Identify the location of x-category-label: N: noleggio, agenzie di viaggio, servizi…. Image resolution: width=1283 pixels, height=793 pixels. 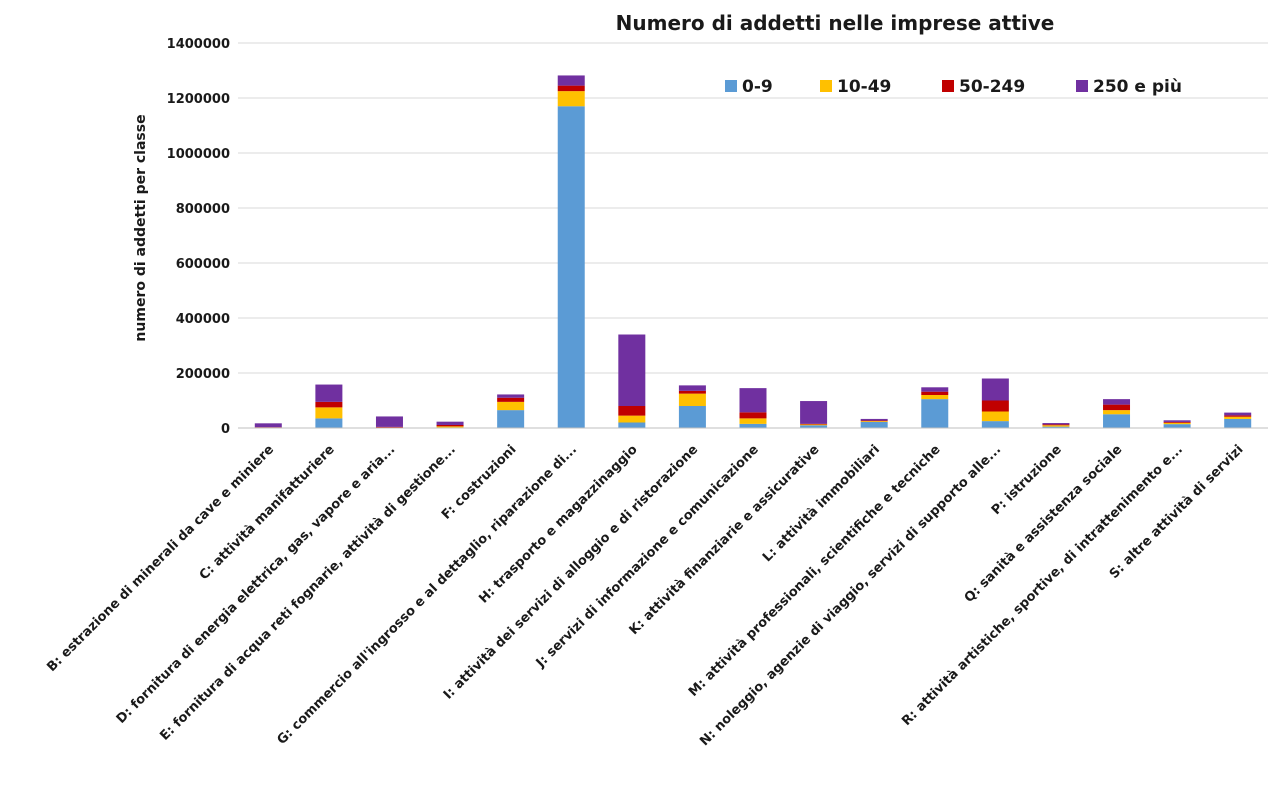
(850, 595).